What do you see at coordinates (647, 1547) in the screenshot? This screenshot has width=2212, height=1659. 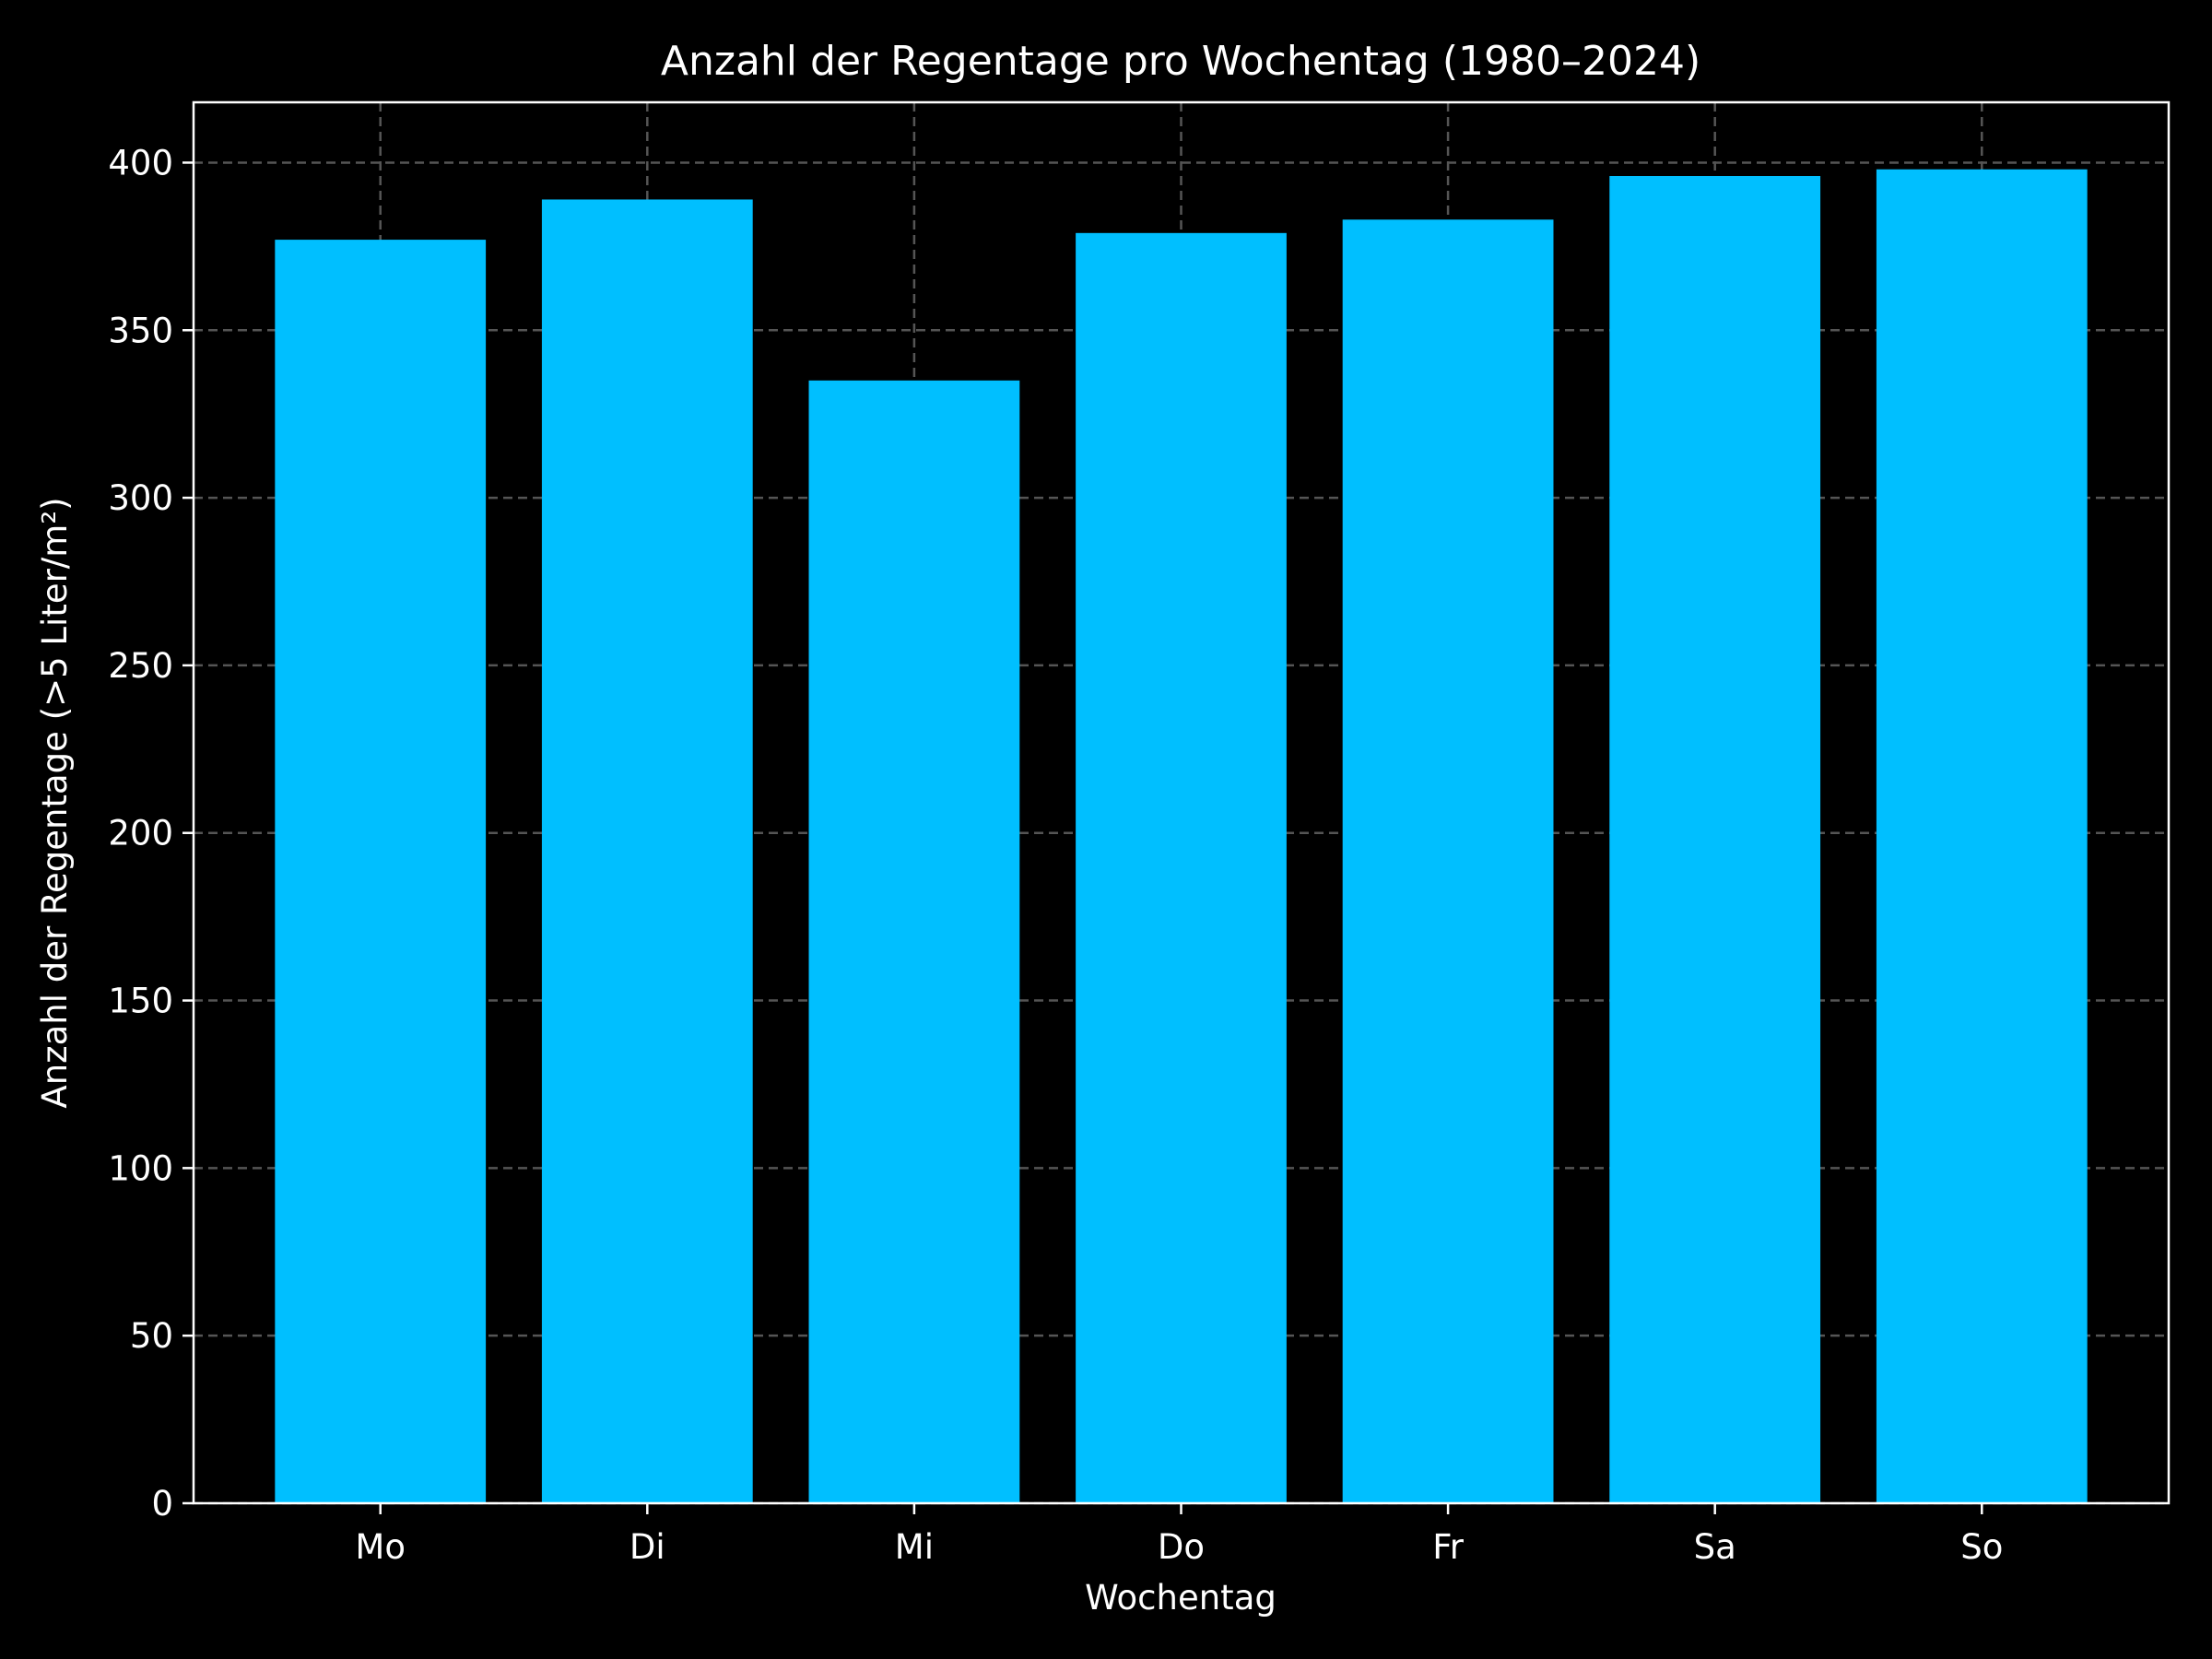 I see `x-tick-label: Di` at bounding box center [647, 1547].